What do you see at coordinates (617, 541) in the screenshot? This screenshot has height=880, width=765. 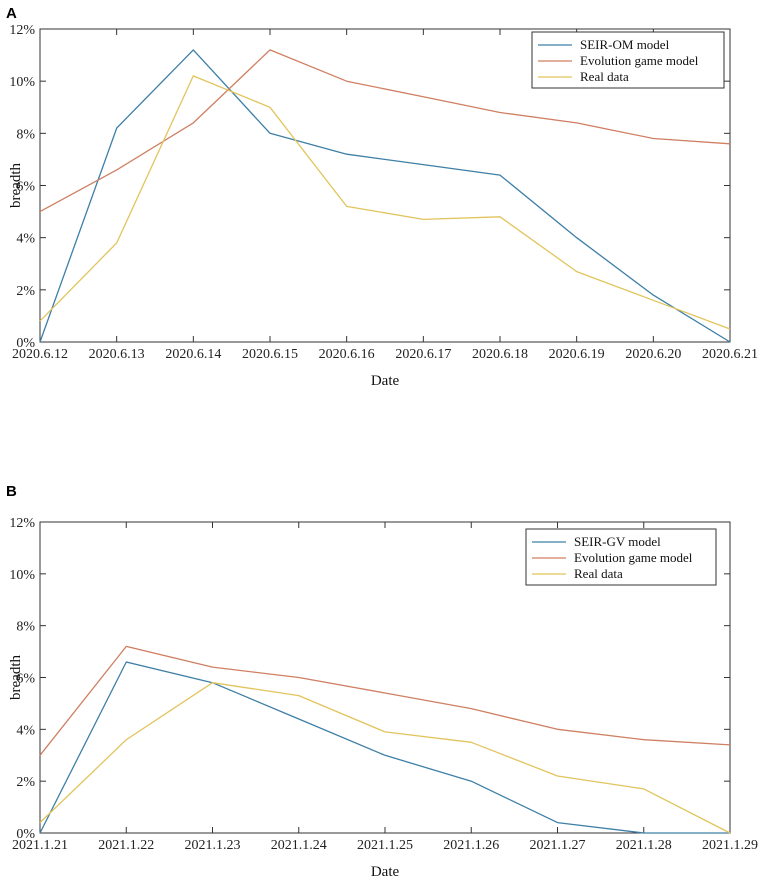 I see `legend-label: SEIR-GV model` at bounding box center [617, 541].